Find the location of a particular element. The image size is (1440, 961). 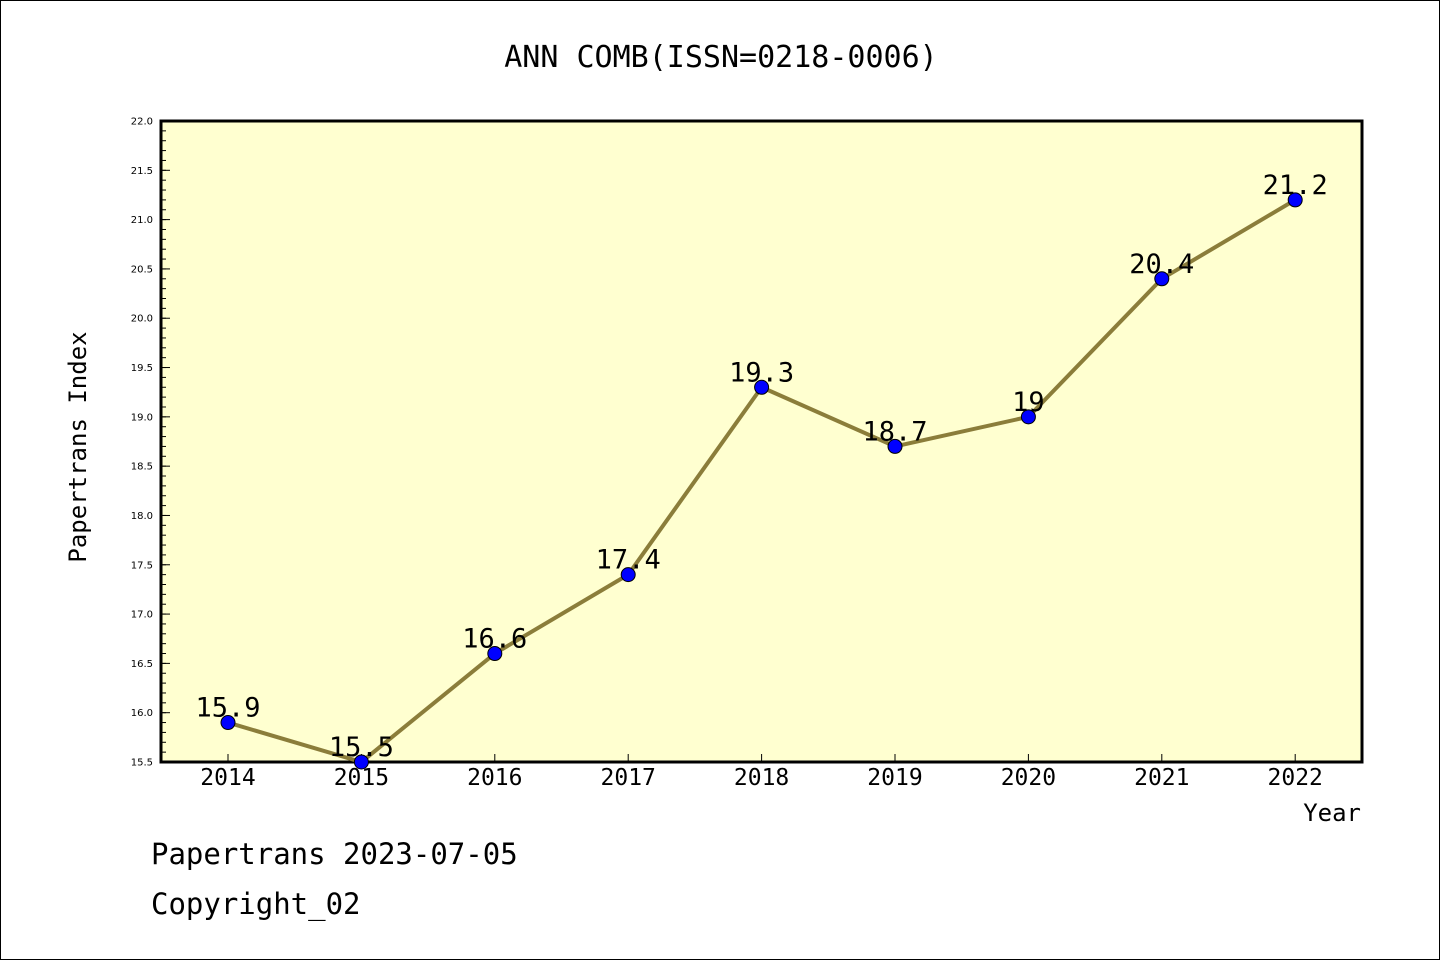

data-label: 19 is located at coordinates (1028, 402).